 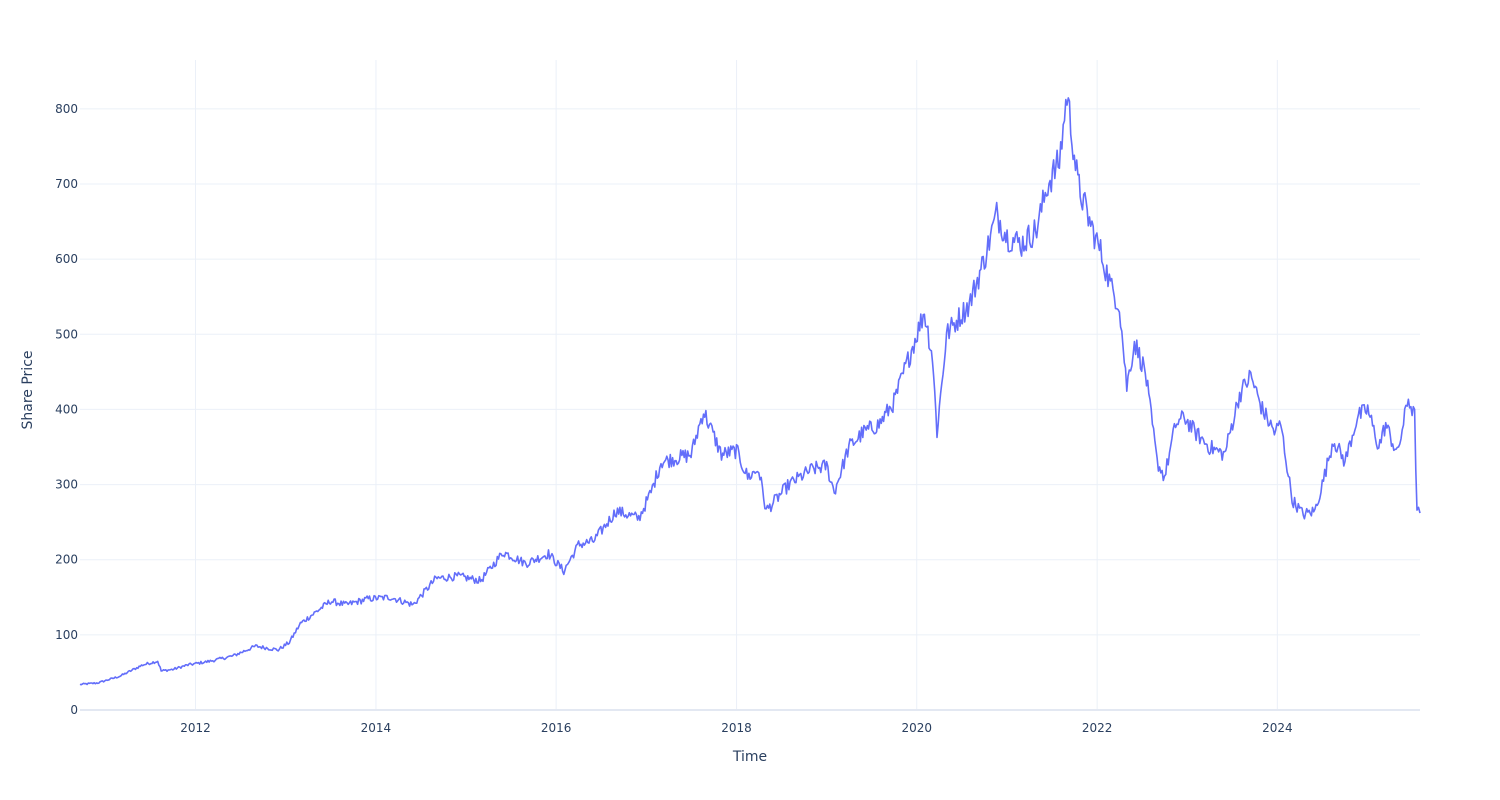 I want to click on x-tick-label: 2020, so click(x=916, y=728).